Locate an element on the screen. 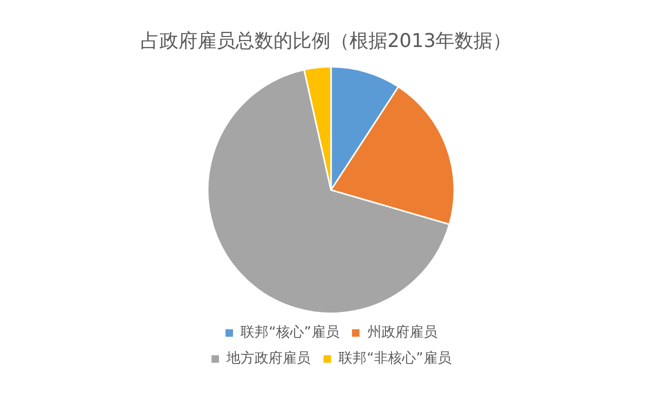 The image size is (652, 393). legend-label: 地方政府雇员 is located at coordinates (268, 358).